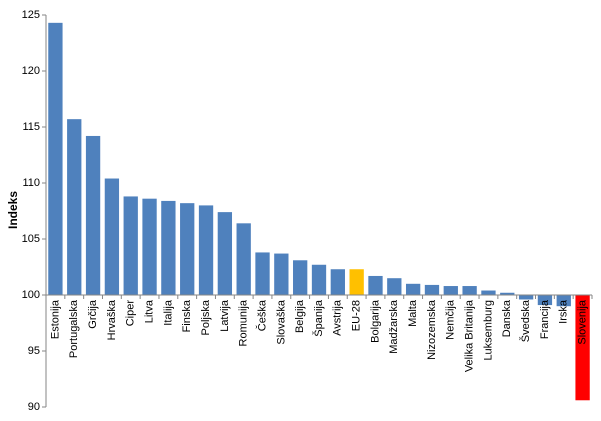  What do you see at coordinates (470, 335) in the screenshot?
I see `x-tick-label: Velika Britanija` at bounding box center [470, 335].